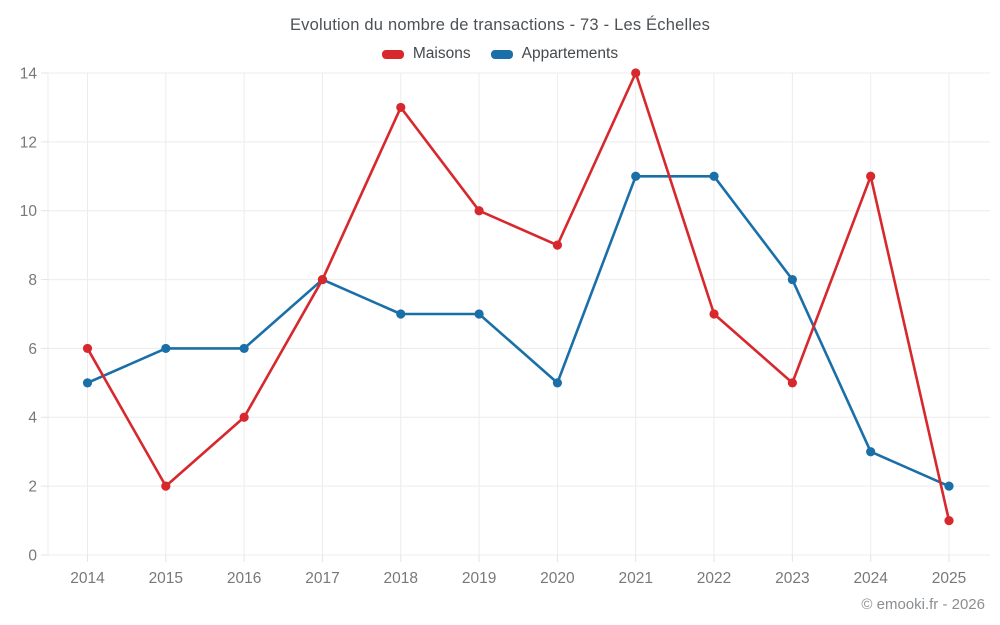  I want to click on y-tick-label: 4, so click(32, 418).